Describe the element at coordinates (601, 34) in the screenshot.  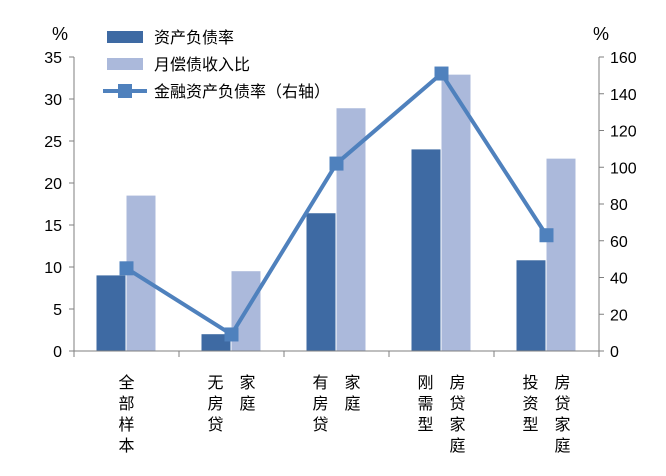
I see `right-axis-unit: %` at that location.